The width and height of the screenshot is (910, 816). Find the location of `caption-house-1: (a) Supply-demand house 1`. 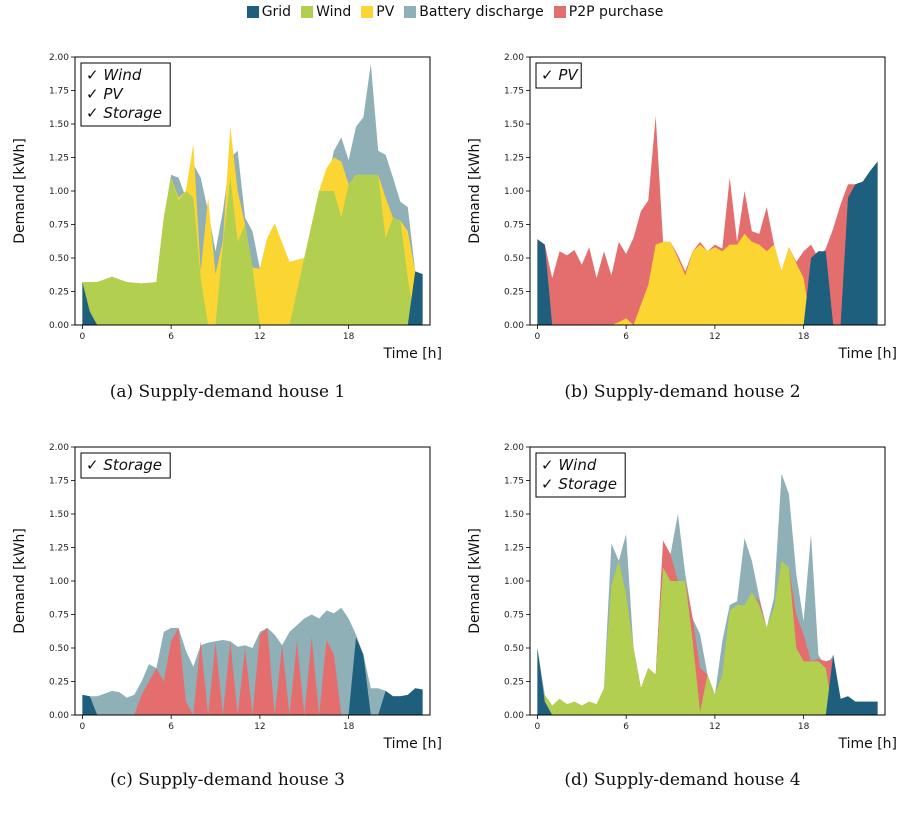

caption-house-1: (a) Supply-demand house 1 is located at coordinates (227, 392).